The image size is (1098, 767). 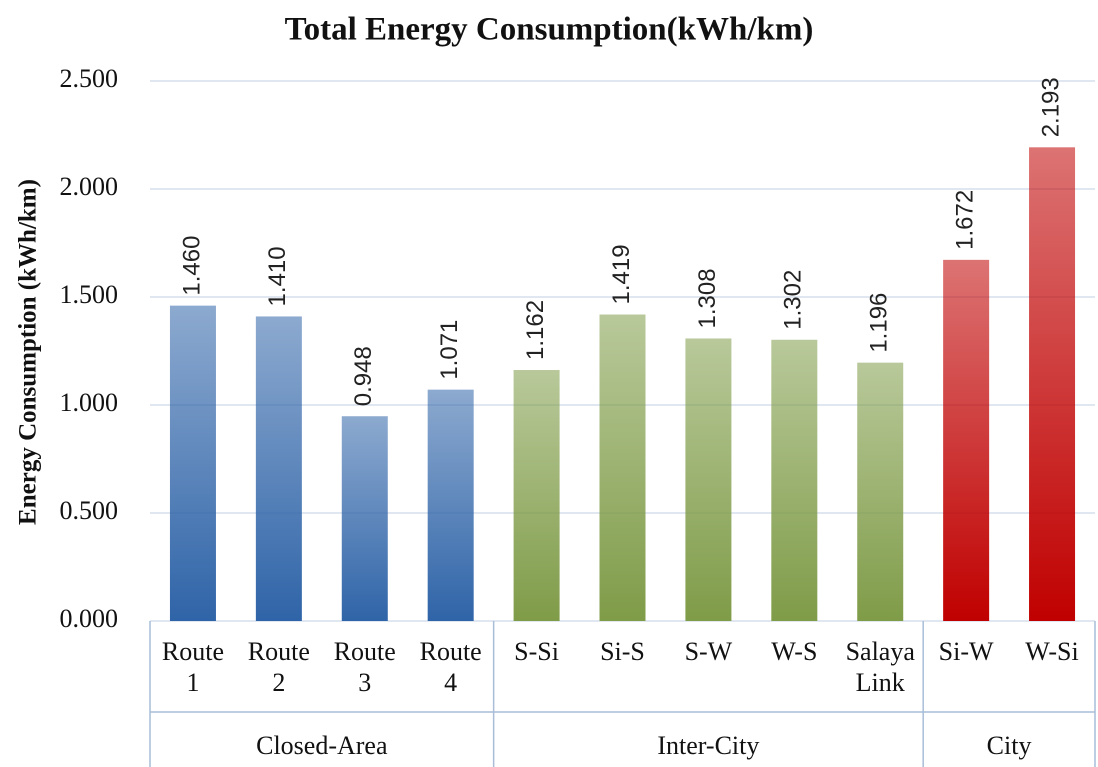 I want to click on group-label: City, so click(x=1009, y=745).